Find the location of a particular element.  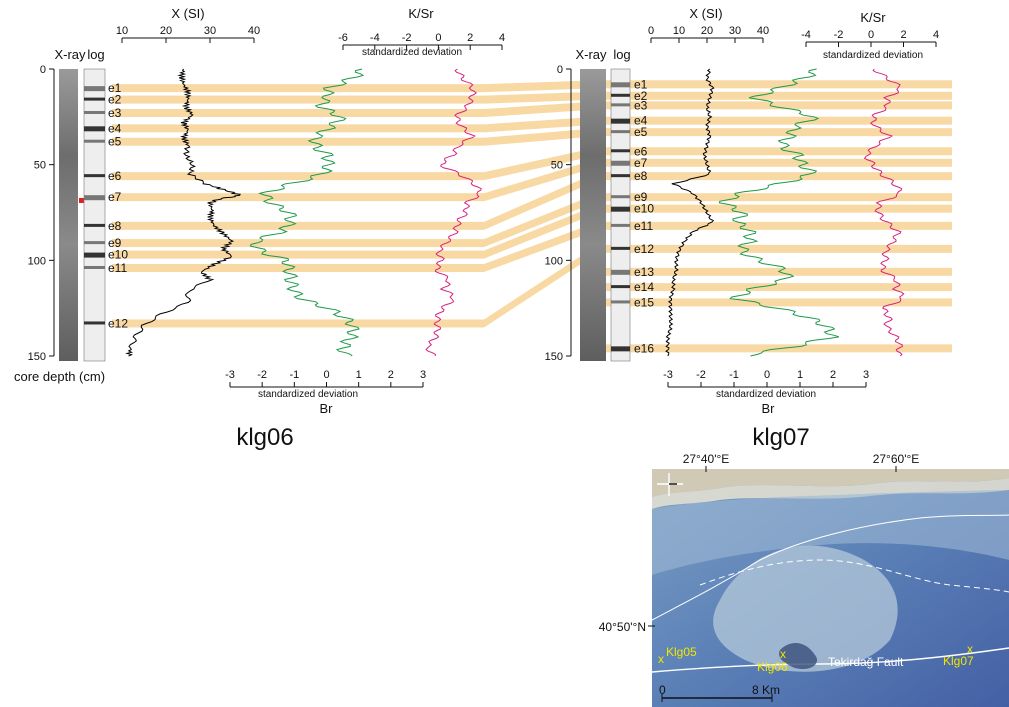

log-column-klg07 is located at coordinates (620, 215).